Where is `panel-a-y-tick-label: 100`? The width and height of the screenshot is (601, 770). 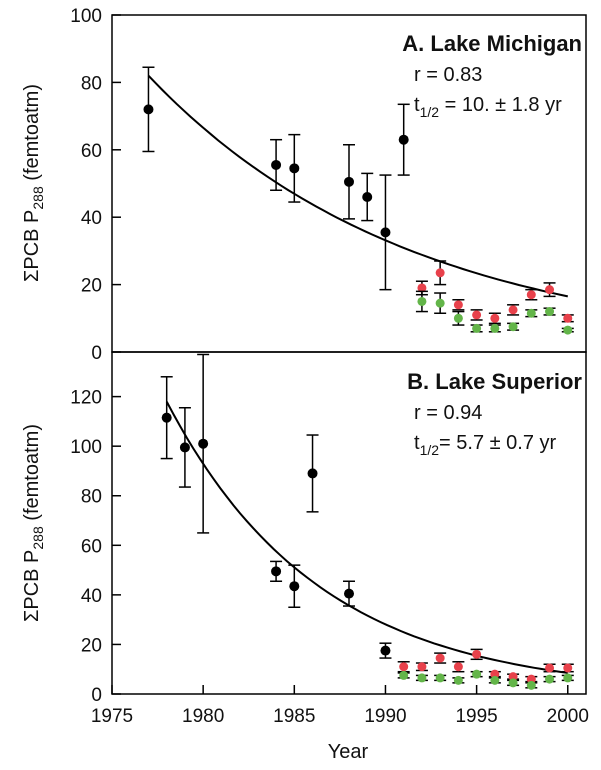 panel-a-y-tick-label: 100 is located at coordinates (86, 16).